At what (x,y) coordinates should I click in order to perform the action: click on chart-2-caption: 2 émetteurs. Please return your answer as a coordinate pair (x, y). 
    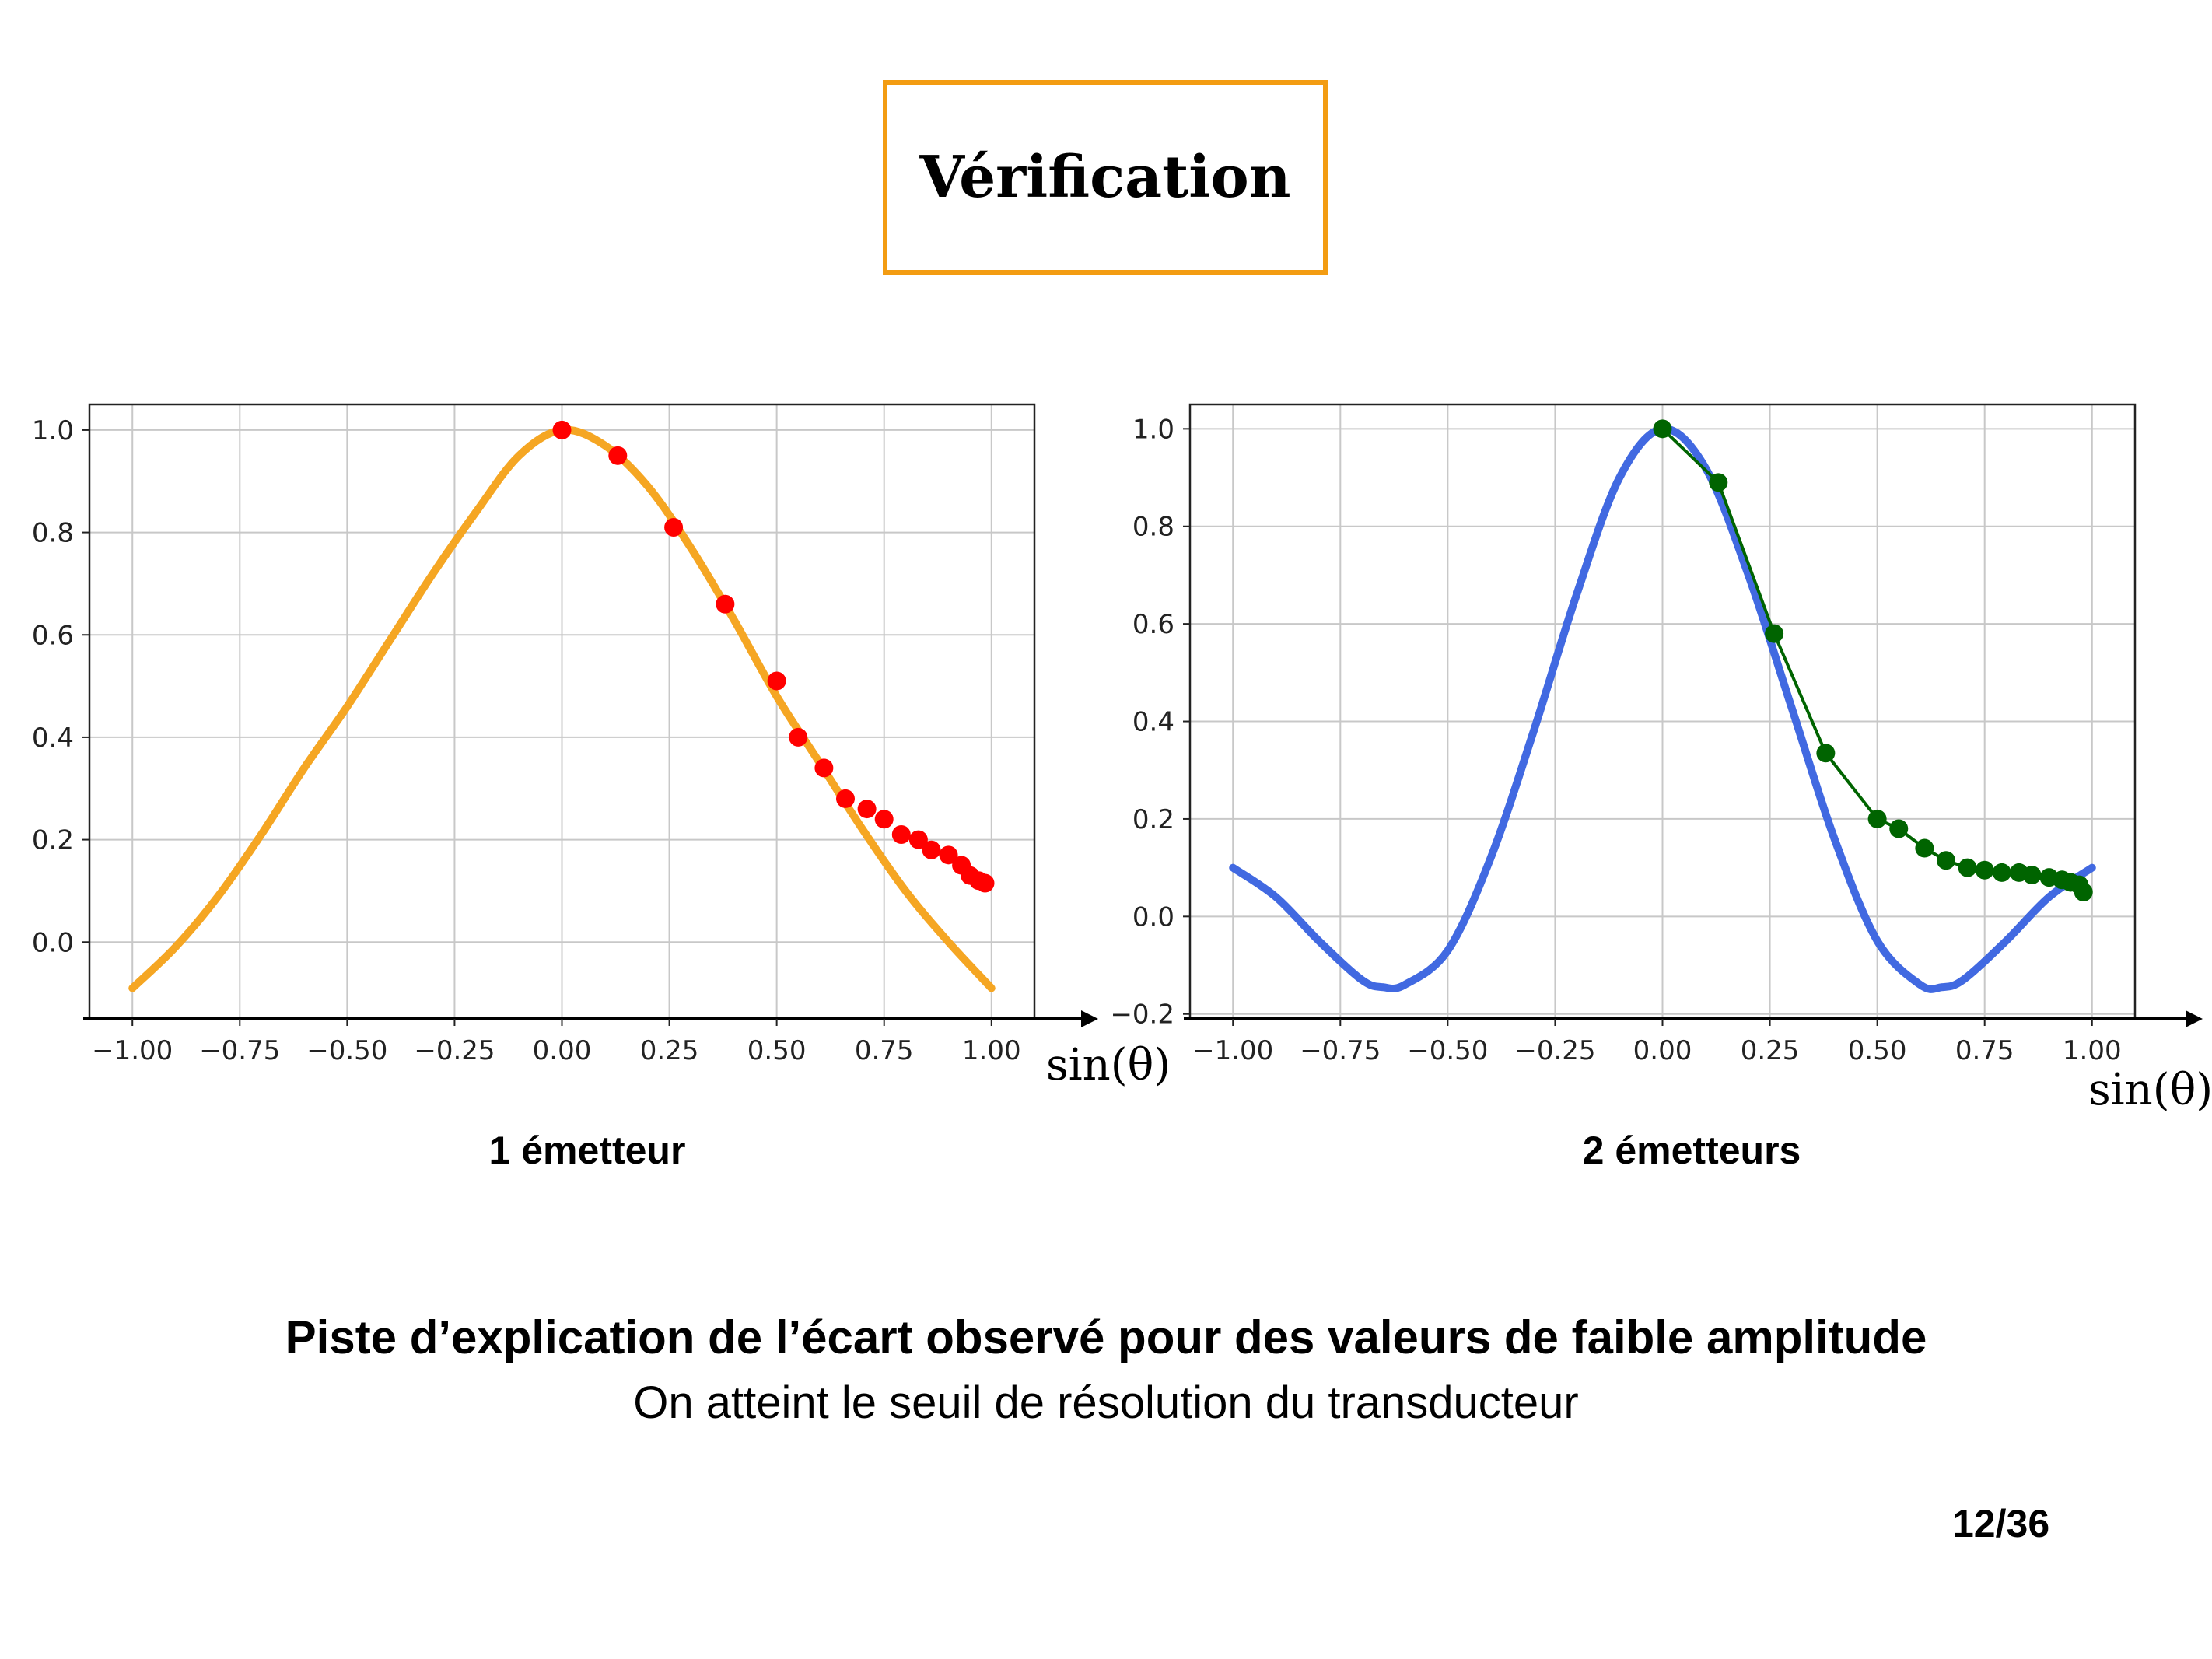
    Looking at the image, I should click on (1691, 1150).